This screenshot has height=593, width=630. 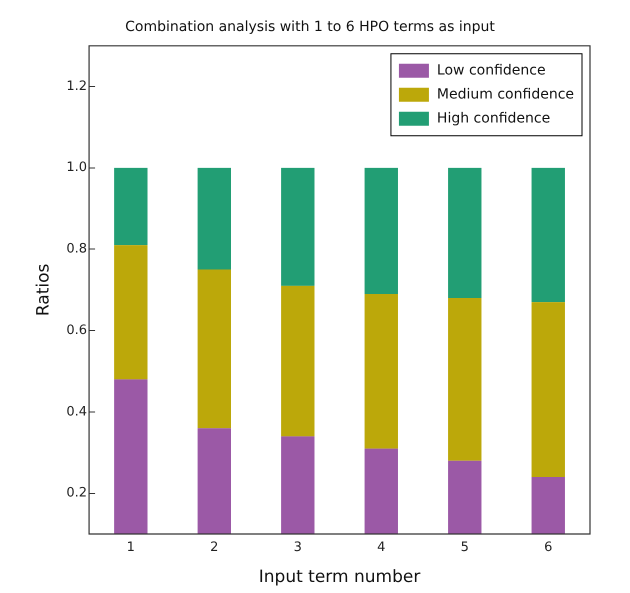 What do you see at coordinates (77, 412) in the screenshot?
I see `y-tick-label: 0.4` at bounding box center [77, 412].